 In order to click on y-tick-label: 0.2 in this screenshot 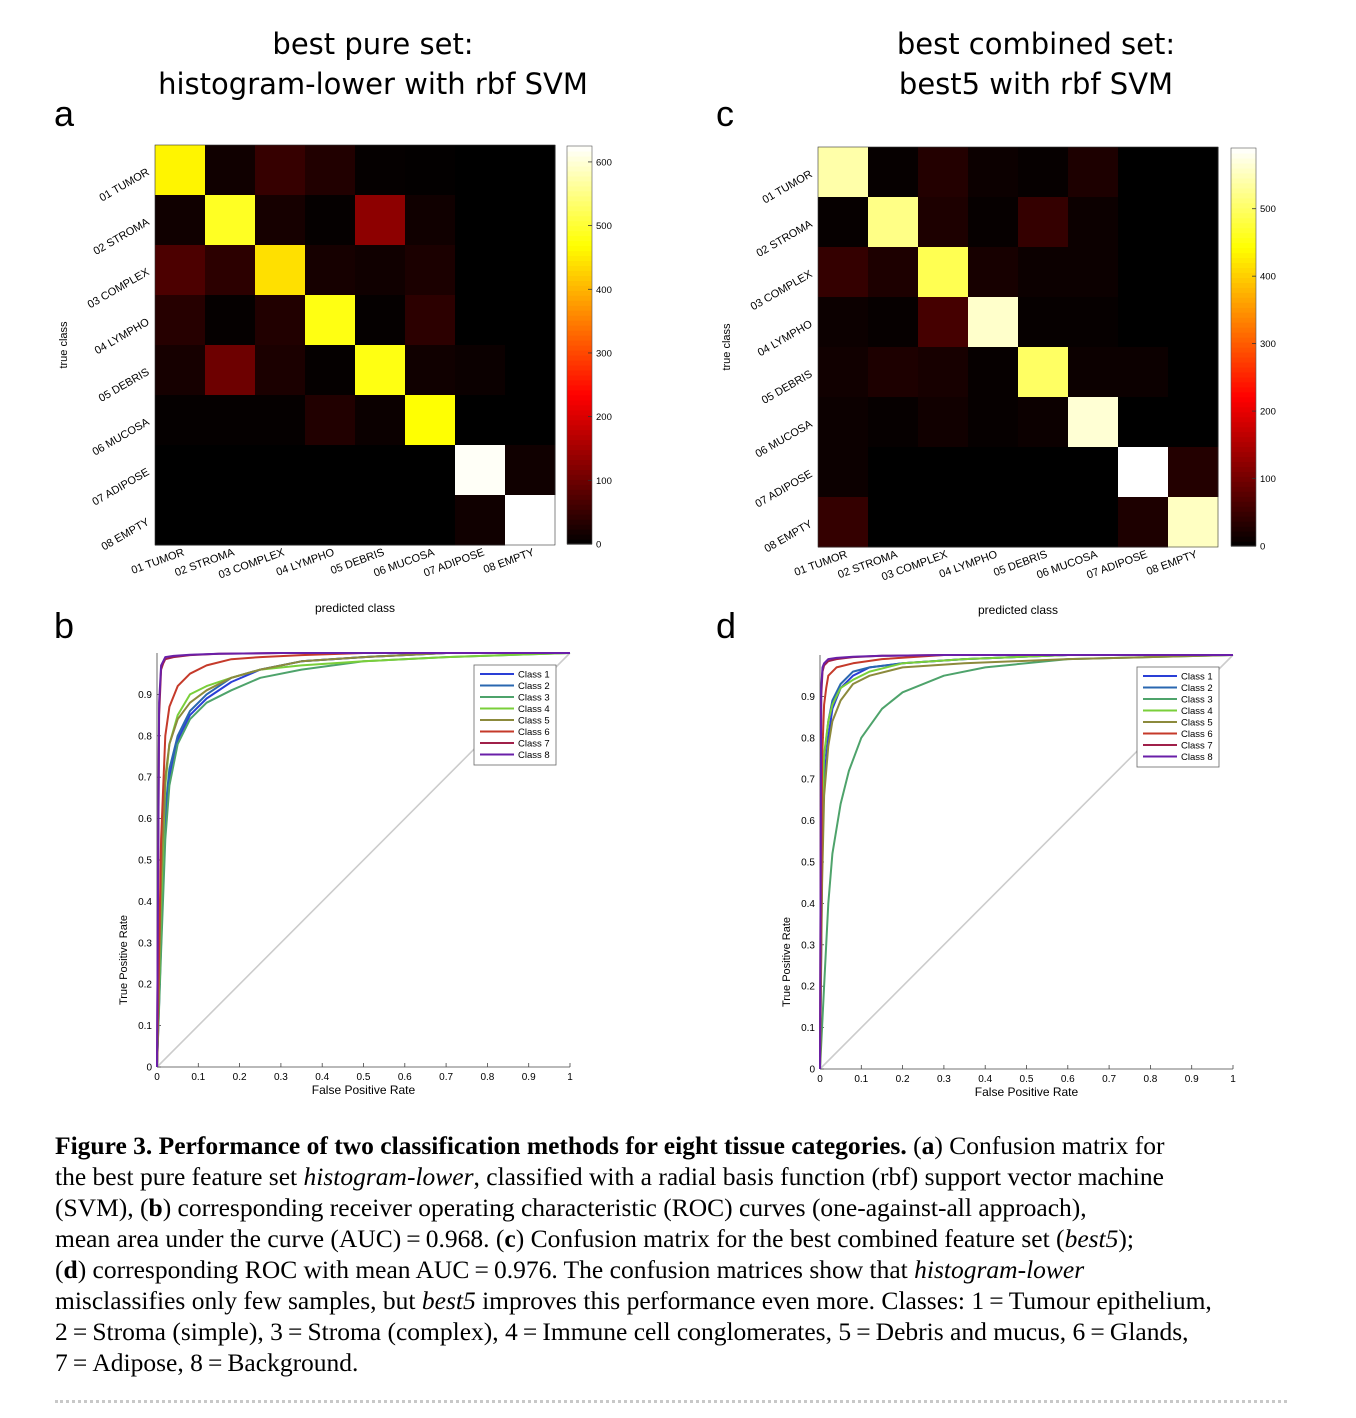, I will do `click(808, 987)`.